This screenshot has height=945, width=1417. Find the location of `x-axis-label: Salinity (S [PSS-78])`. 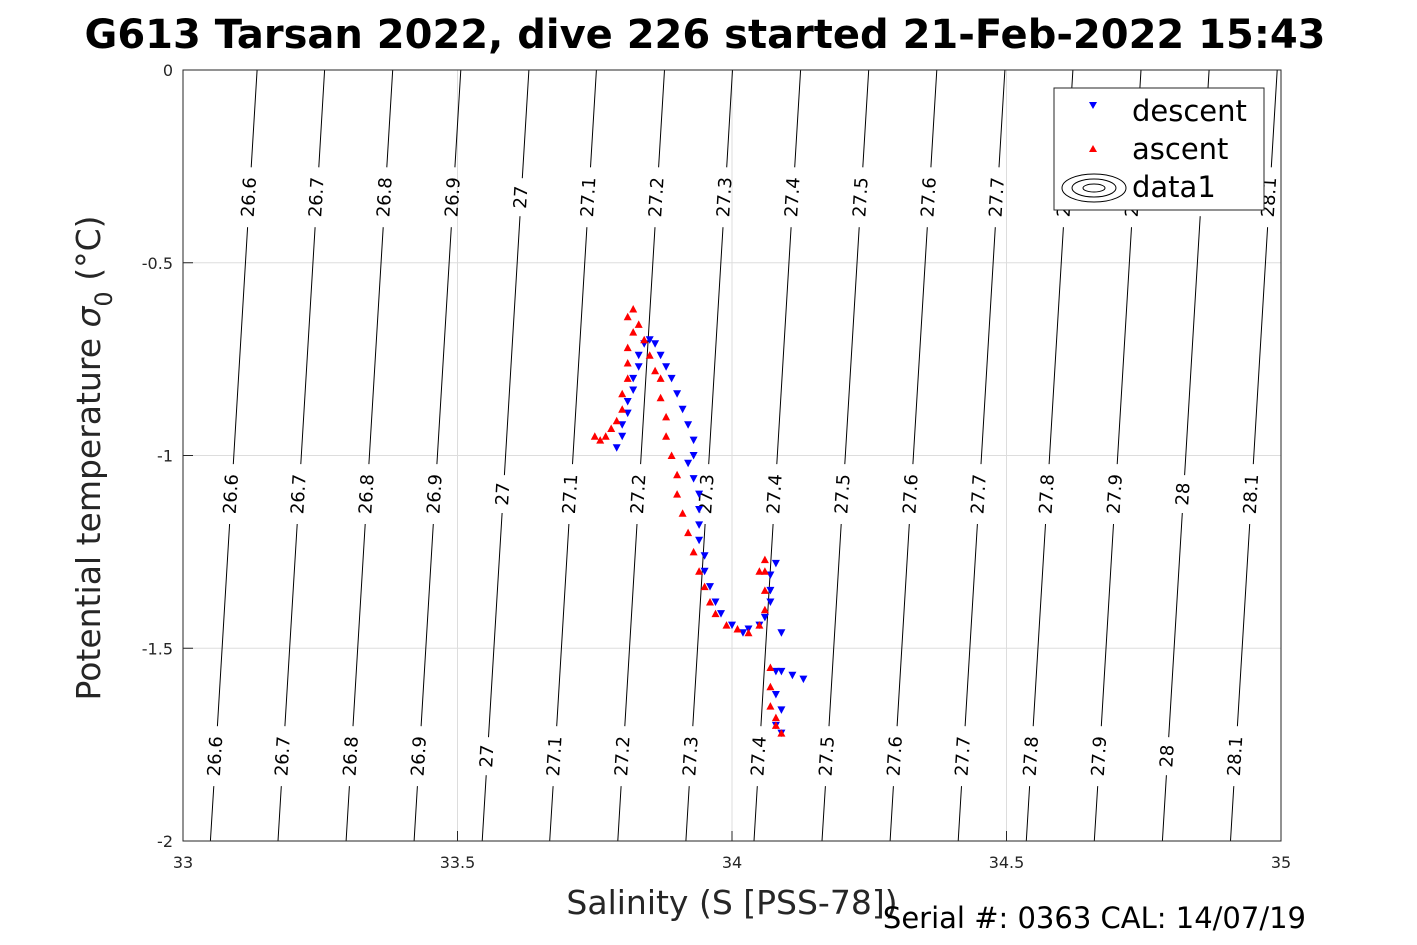

x-axis-label: Salinity (S [PSS-78]) is located at coordinates (731, 902).